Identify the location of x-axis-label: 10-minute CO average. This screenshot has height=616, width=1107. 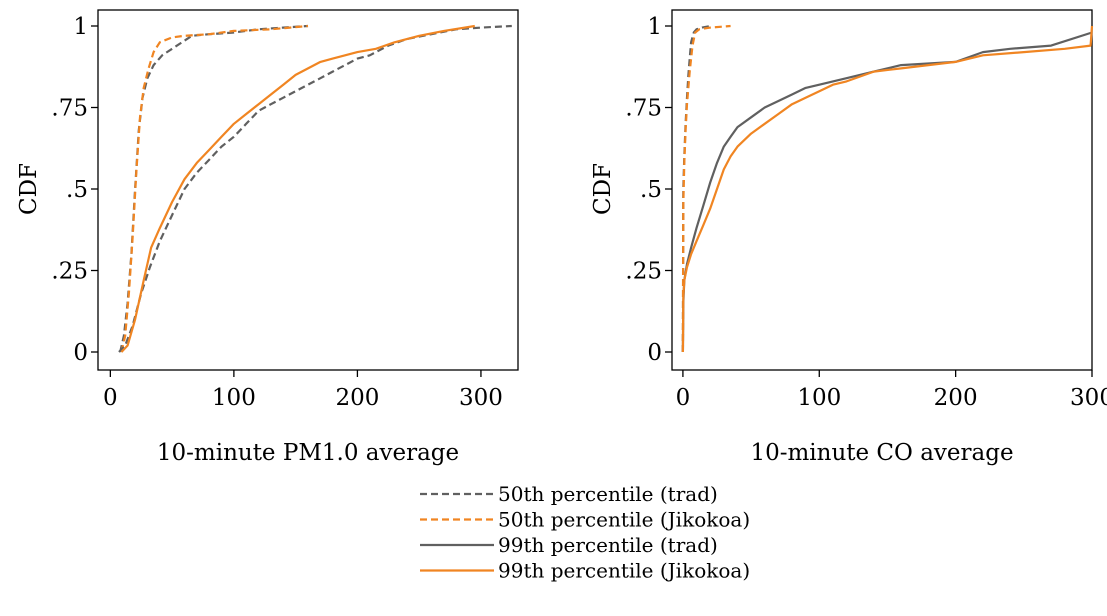
(881, 453).